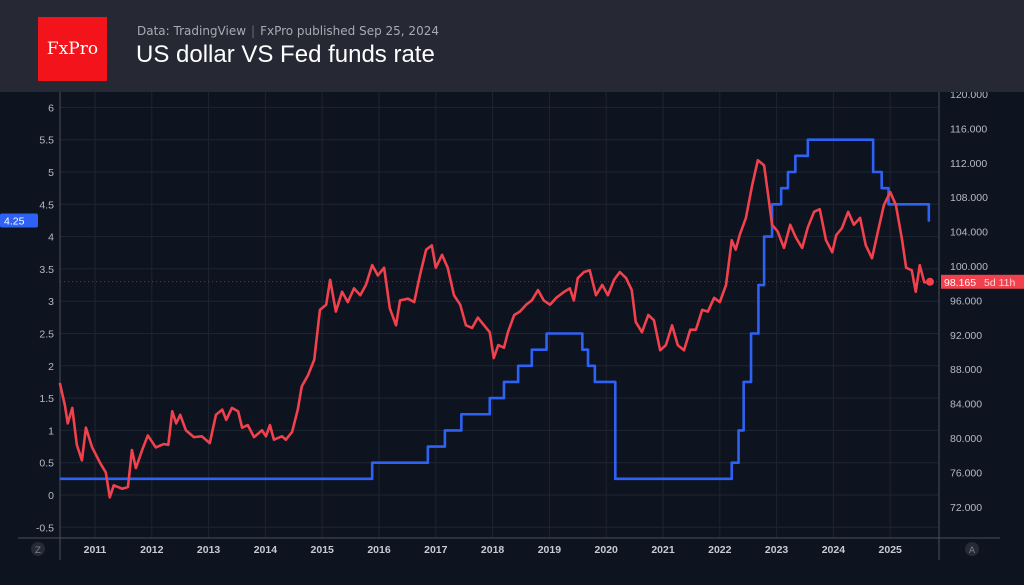 This screenshot has height=585, width=1024. What do you see at coordinates (45, 528) in the screenshot?
I see `left-tick-label: -0.5` at bounding box center [45, 528].